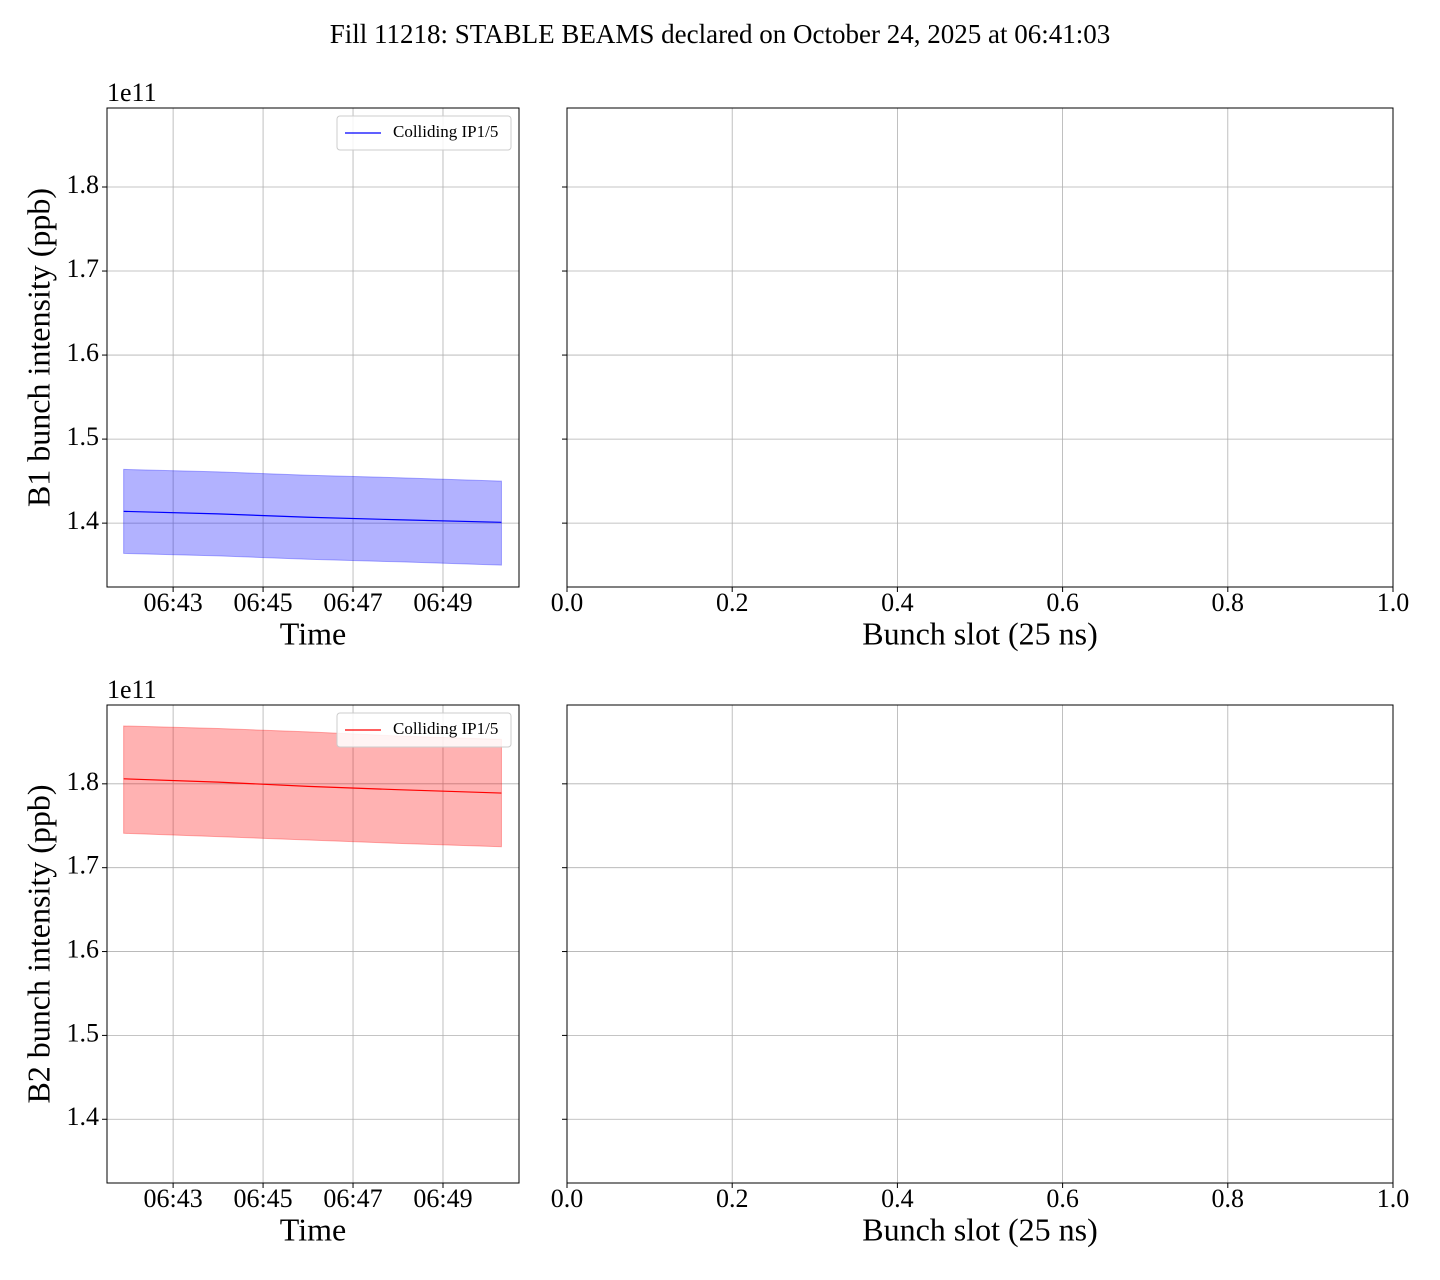 Image resolution: width=1440 pixels, height=1280 pixels. Describe the element at coordinates (38, 943) in the screenshot. I see `y-axis-label: B2 bunch intensity (ppb)` at that location.